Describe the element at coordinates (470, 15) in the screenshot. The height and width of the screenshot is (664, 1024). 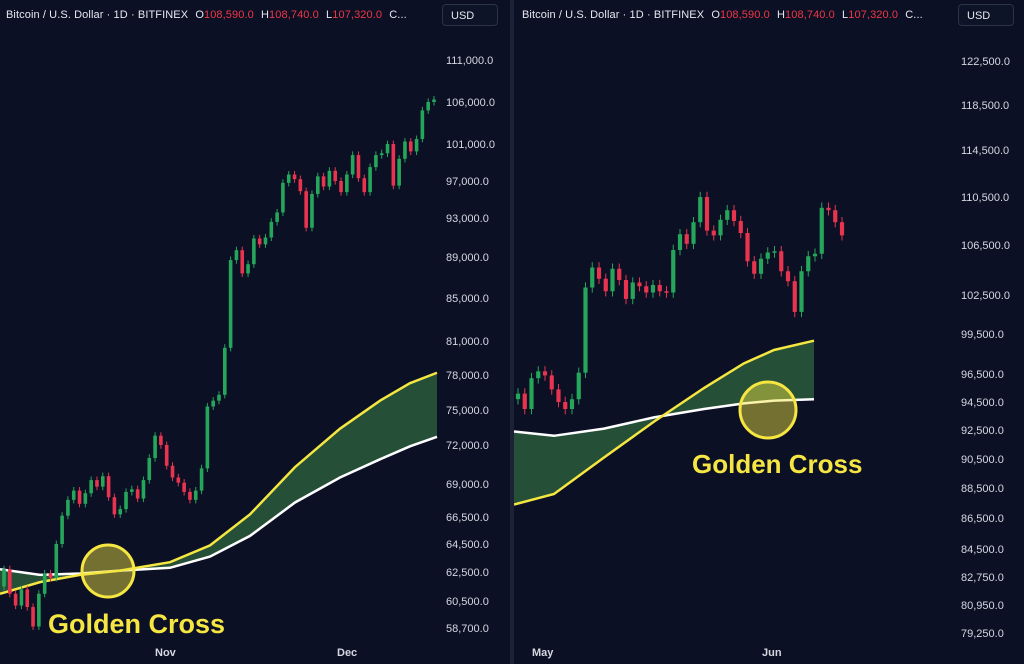
I see `currency-button-left: USD` at that location.